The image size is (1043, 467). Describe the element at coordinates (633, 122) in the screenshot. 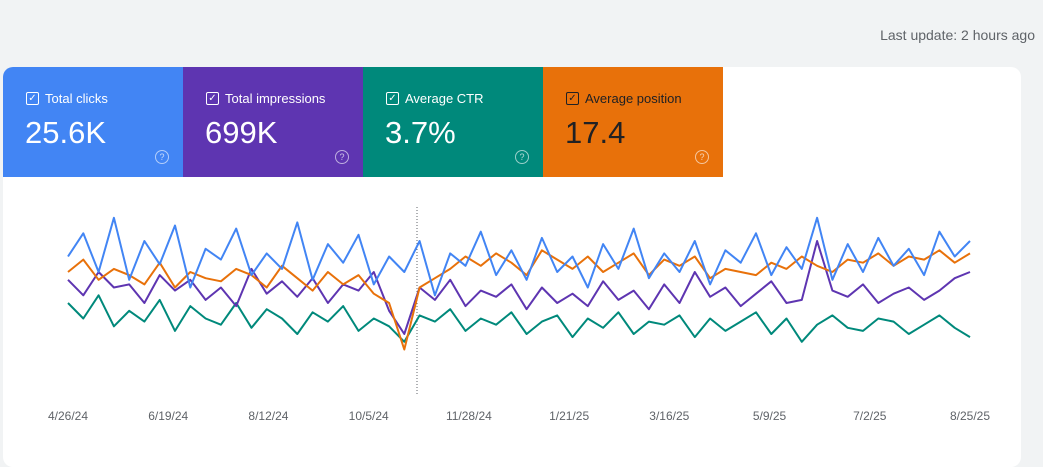

I see `metric-tile-average-position: ✓ Average position 17.4 ?` at that location.